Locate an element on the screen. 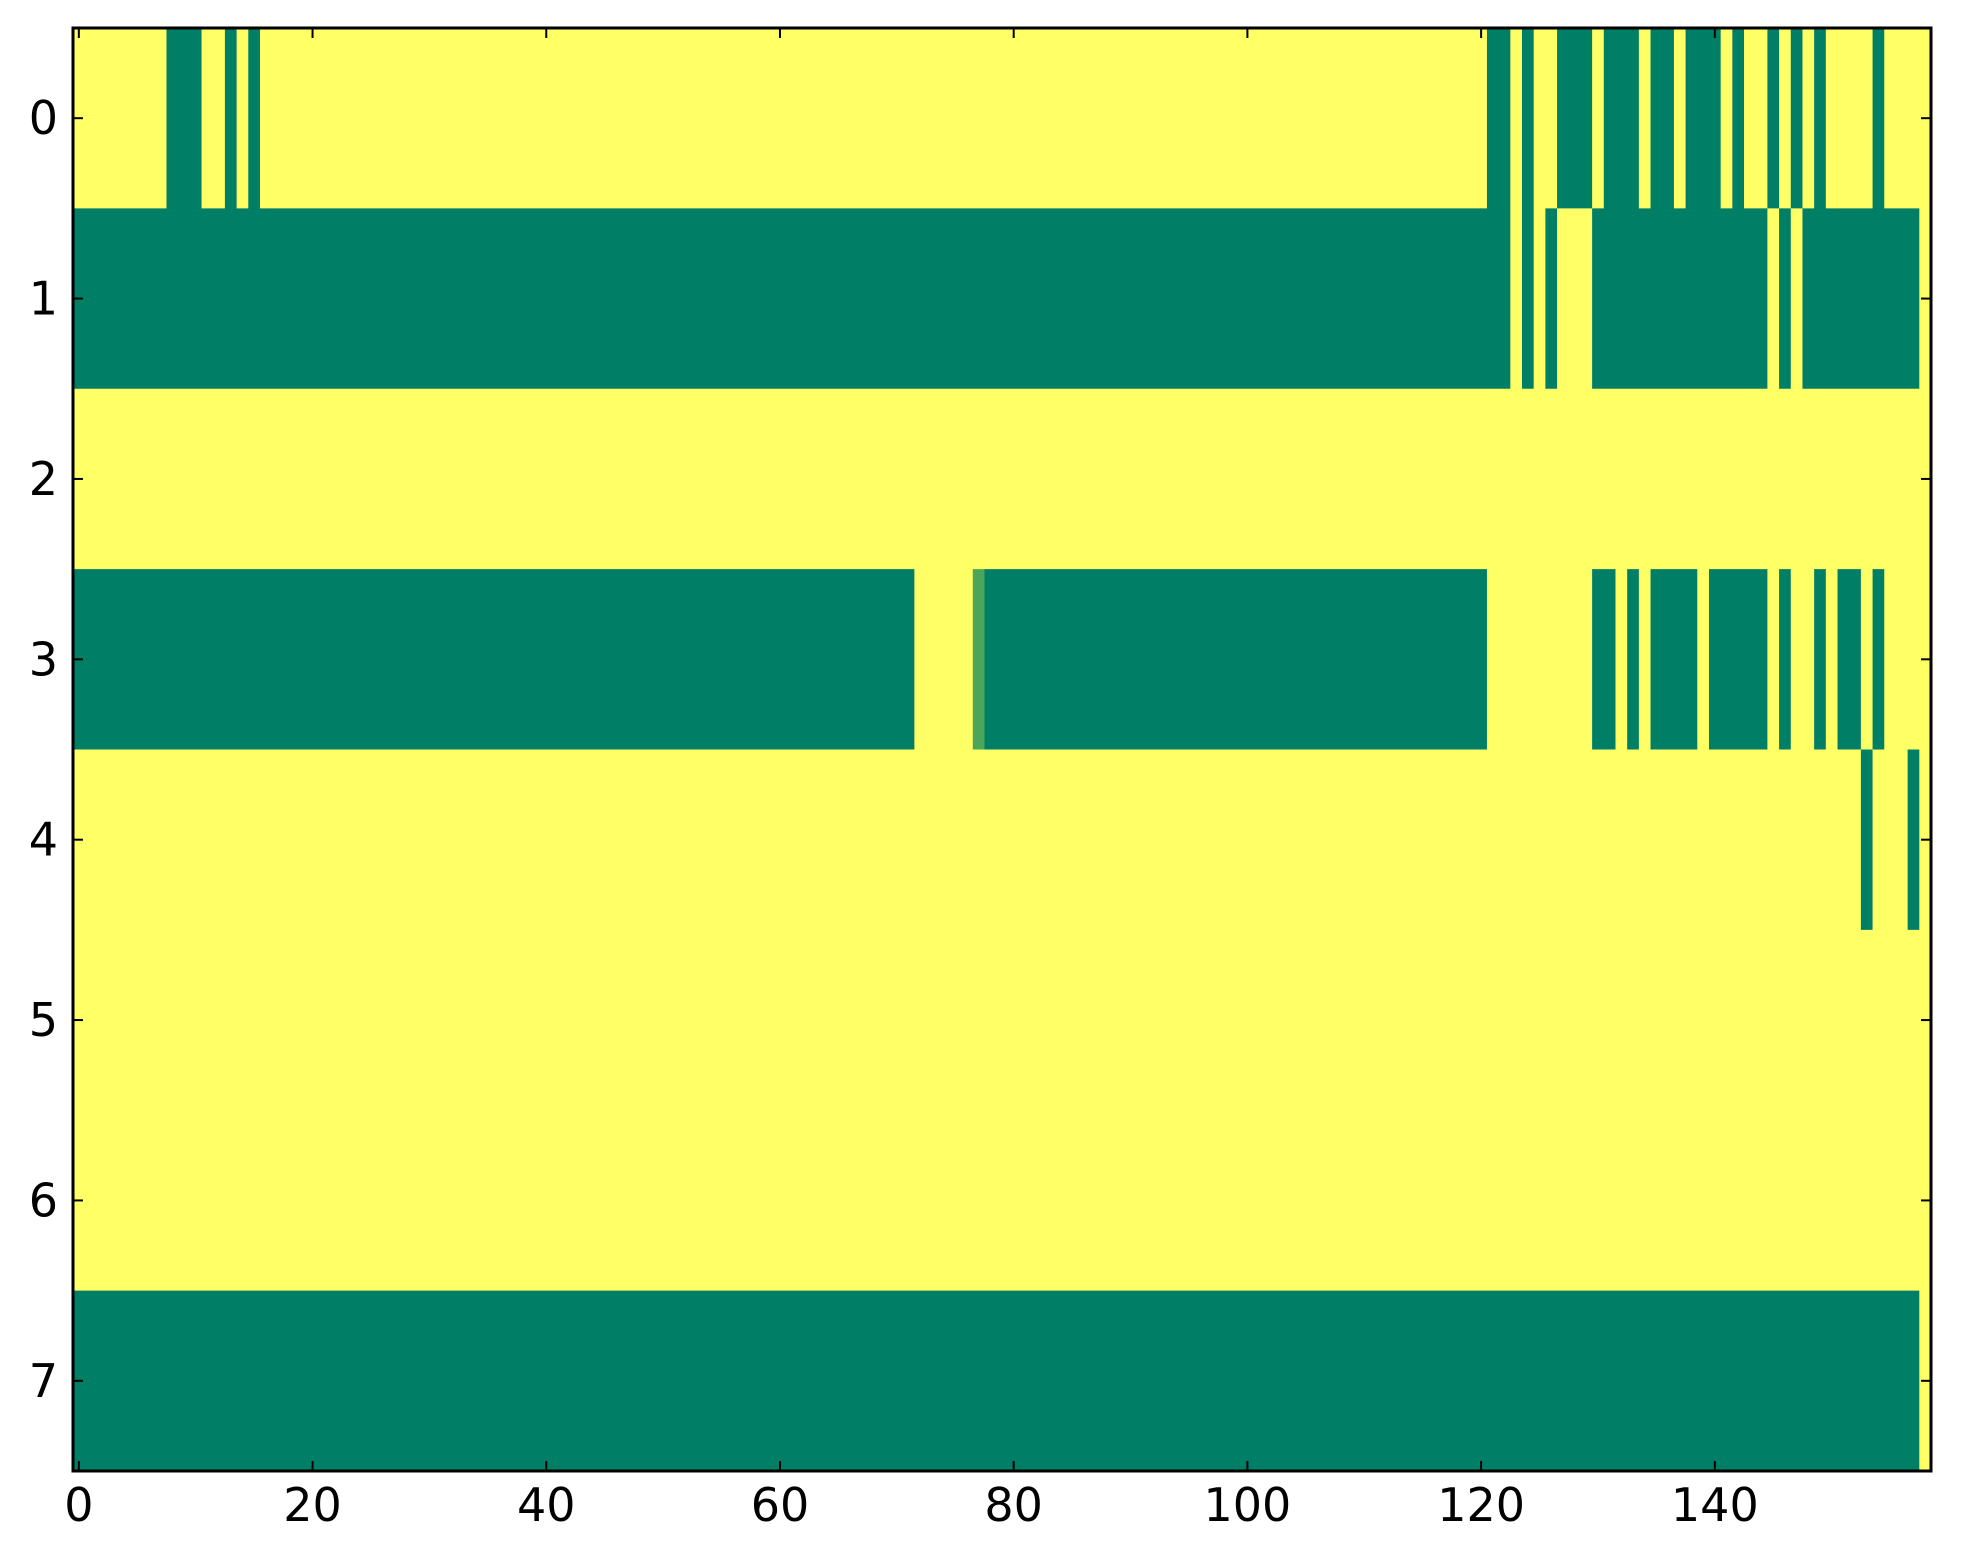 The width and height of the screenshot is (1963, 1564). x-tick-label: 80 is located at coordinates (1013, 1505).